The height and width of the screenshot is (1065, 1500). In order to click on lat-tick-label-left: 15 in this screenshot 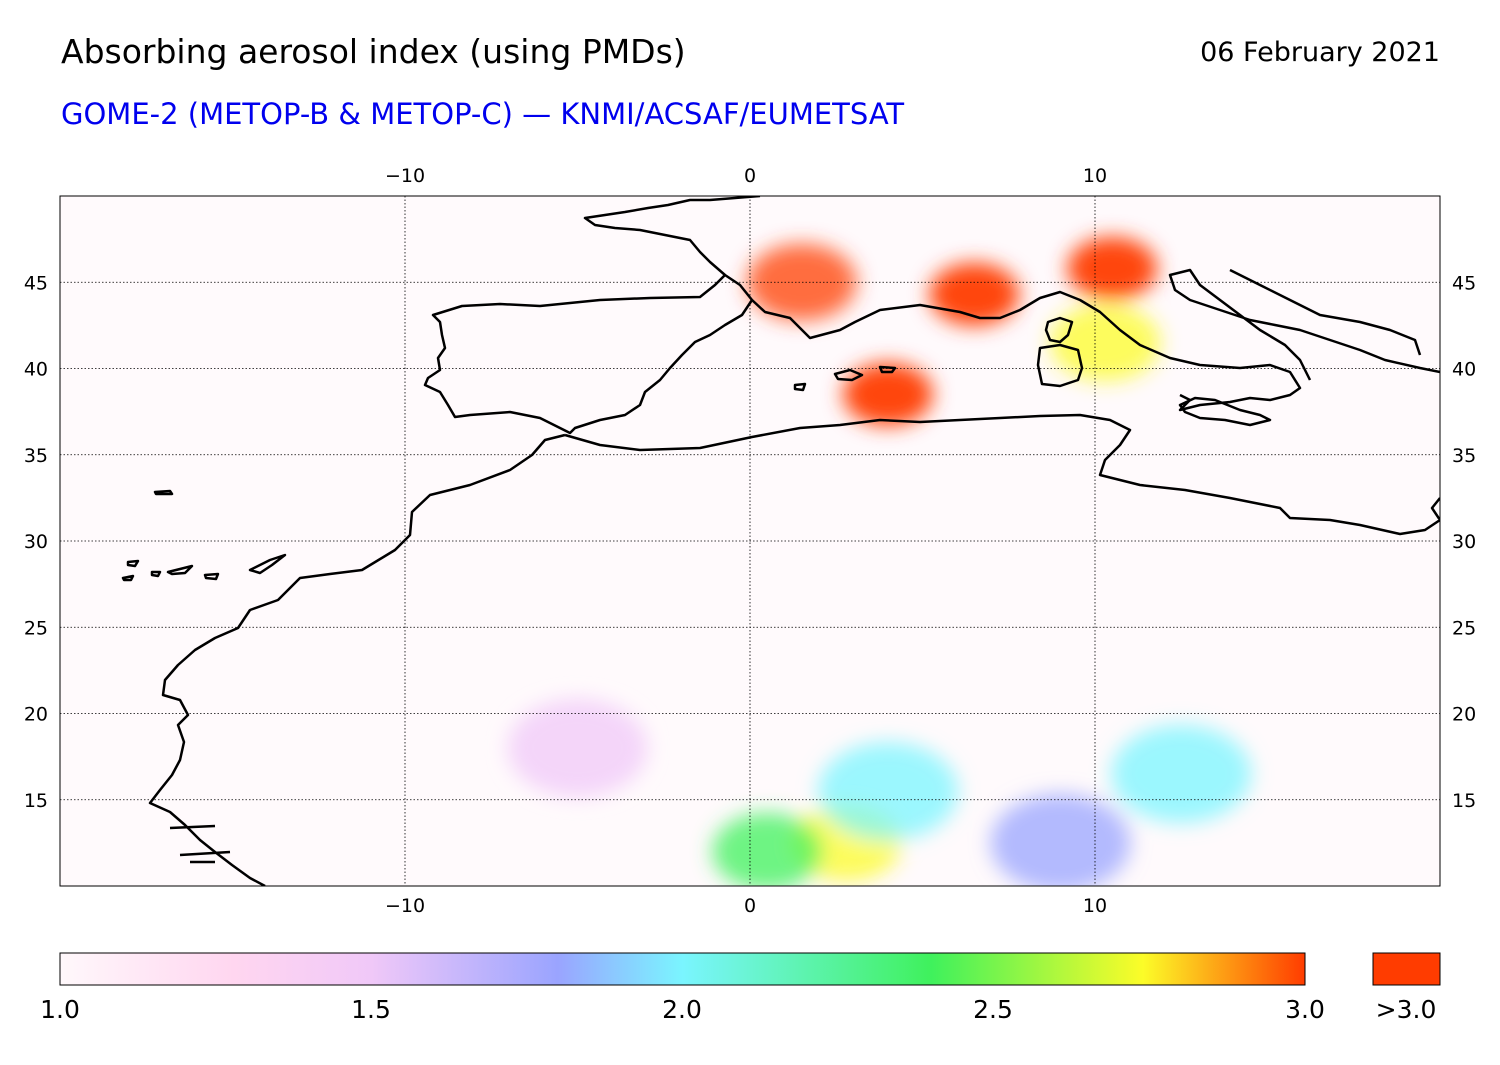, I will do `click(36, 801)`.